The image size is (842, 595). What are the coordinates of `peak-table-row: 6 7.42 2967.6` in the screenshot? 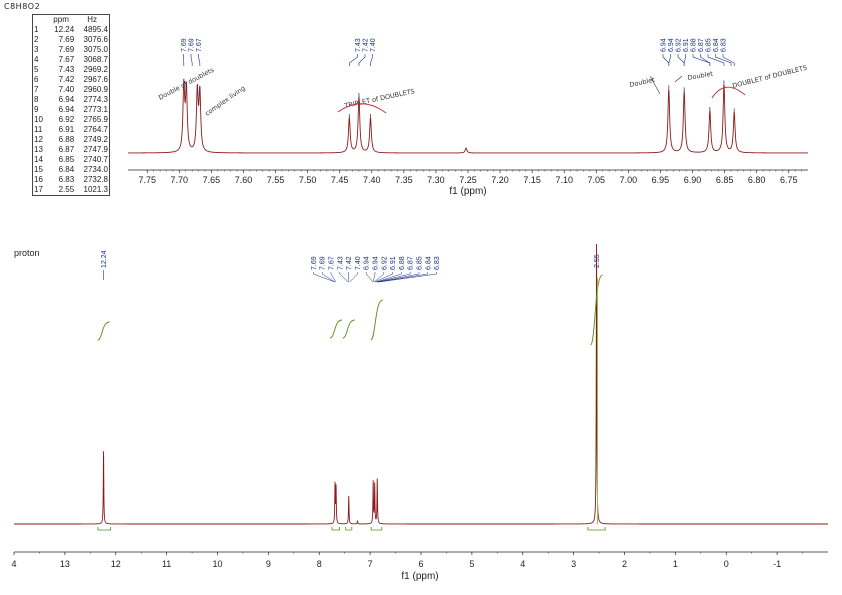 It's located at (71, 80).